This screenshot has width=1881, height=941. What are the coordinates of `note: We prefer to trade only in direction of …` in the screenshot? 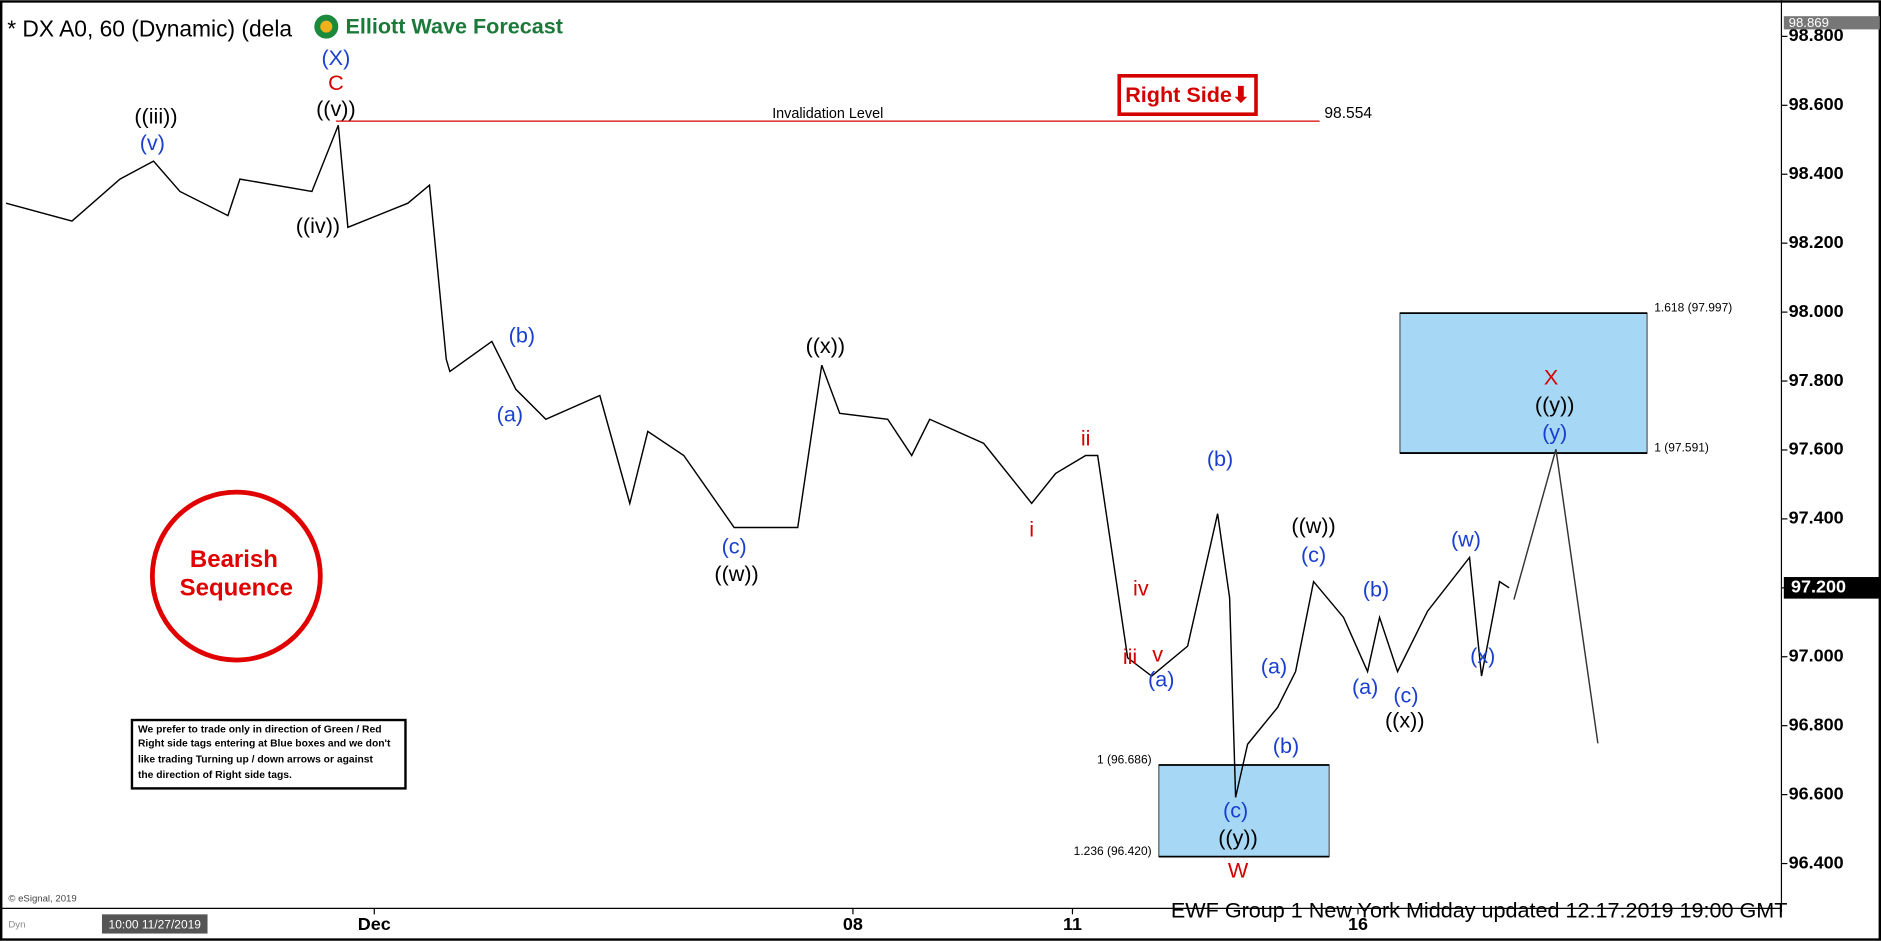 It's located at (268, 754).